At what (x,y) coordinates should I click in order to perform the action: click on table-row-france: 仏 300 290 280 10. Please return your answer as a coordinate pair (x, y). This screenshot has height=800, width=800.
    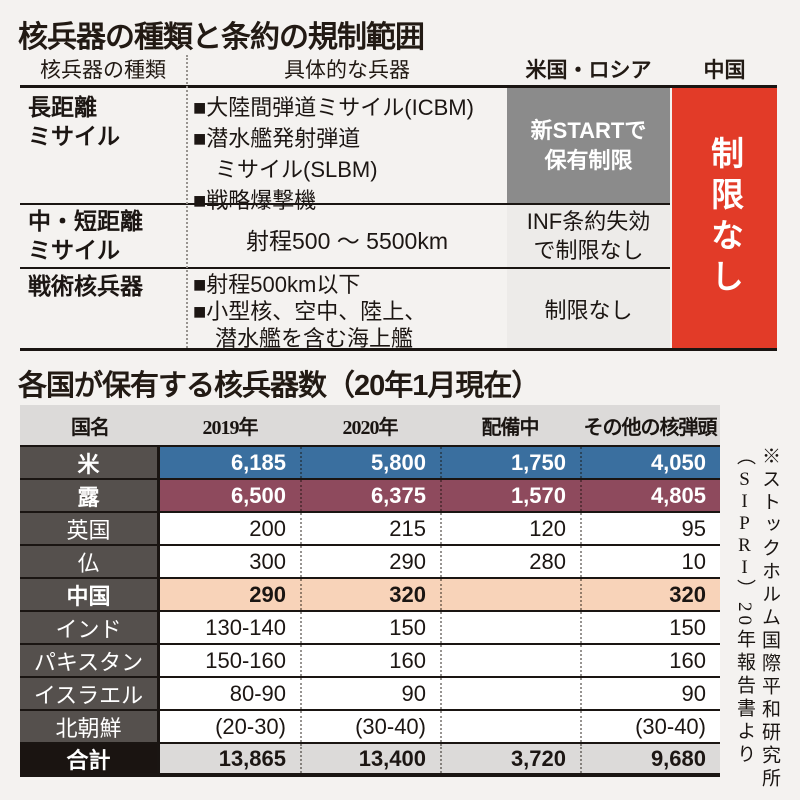
    Looking at the image, I should click on (370, 562).